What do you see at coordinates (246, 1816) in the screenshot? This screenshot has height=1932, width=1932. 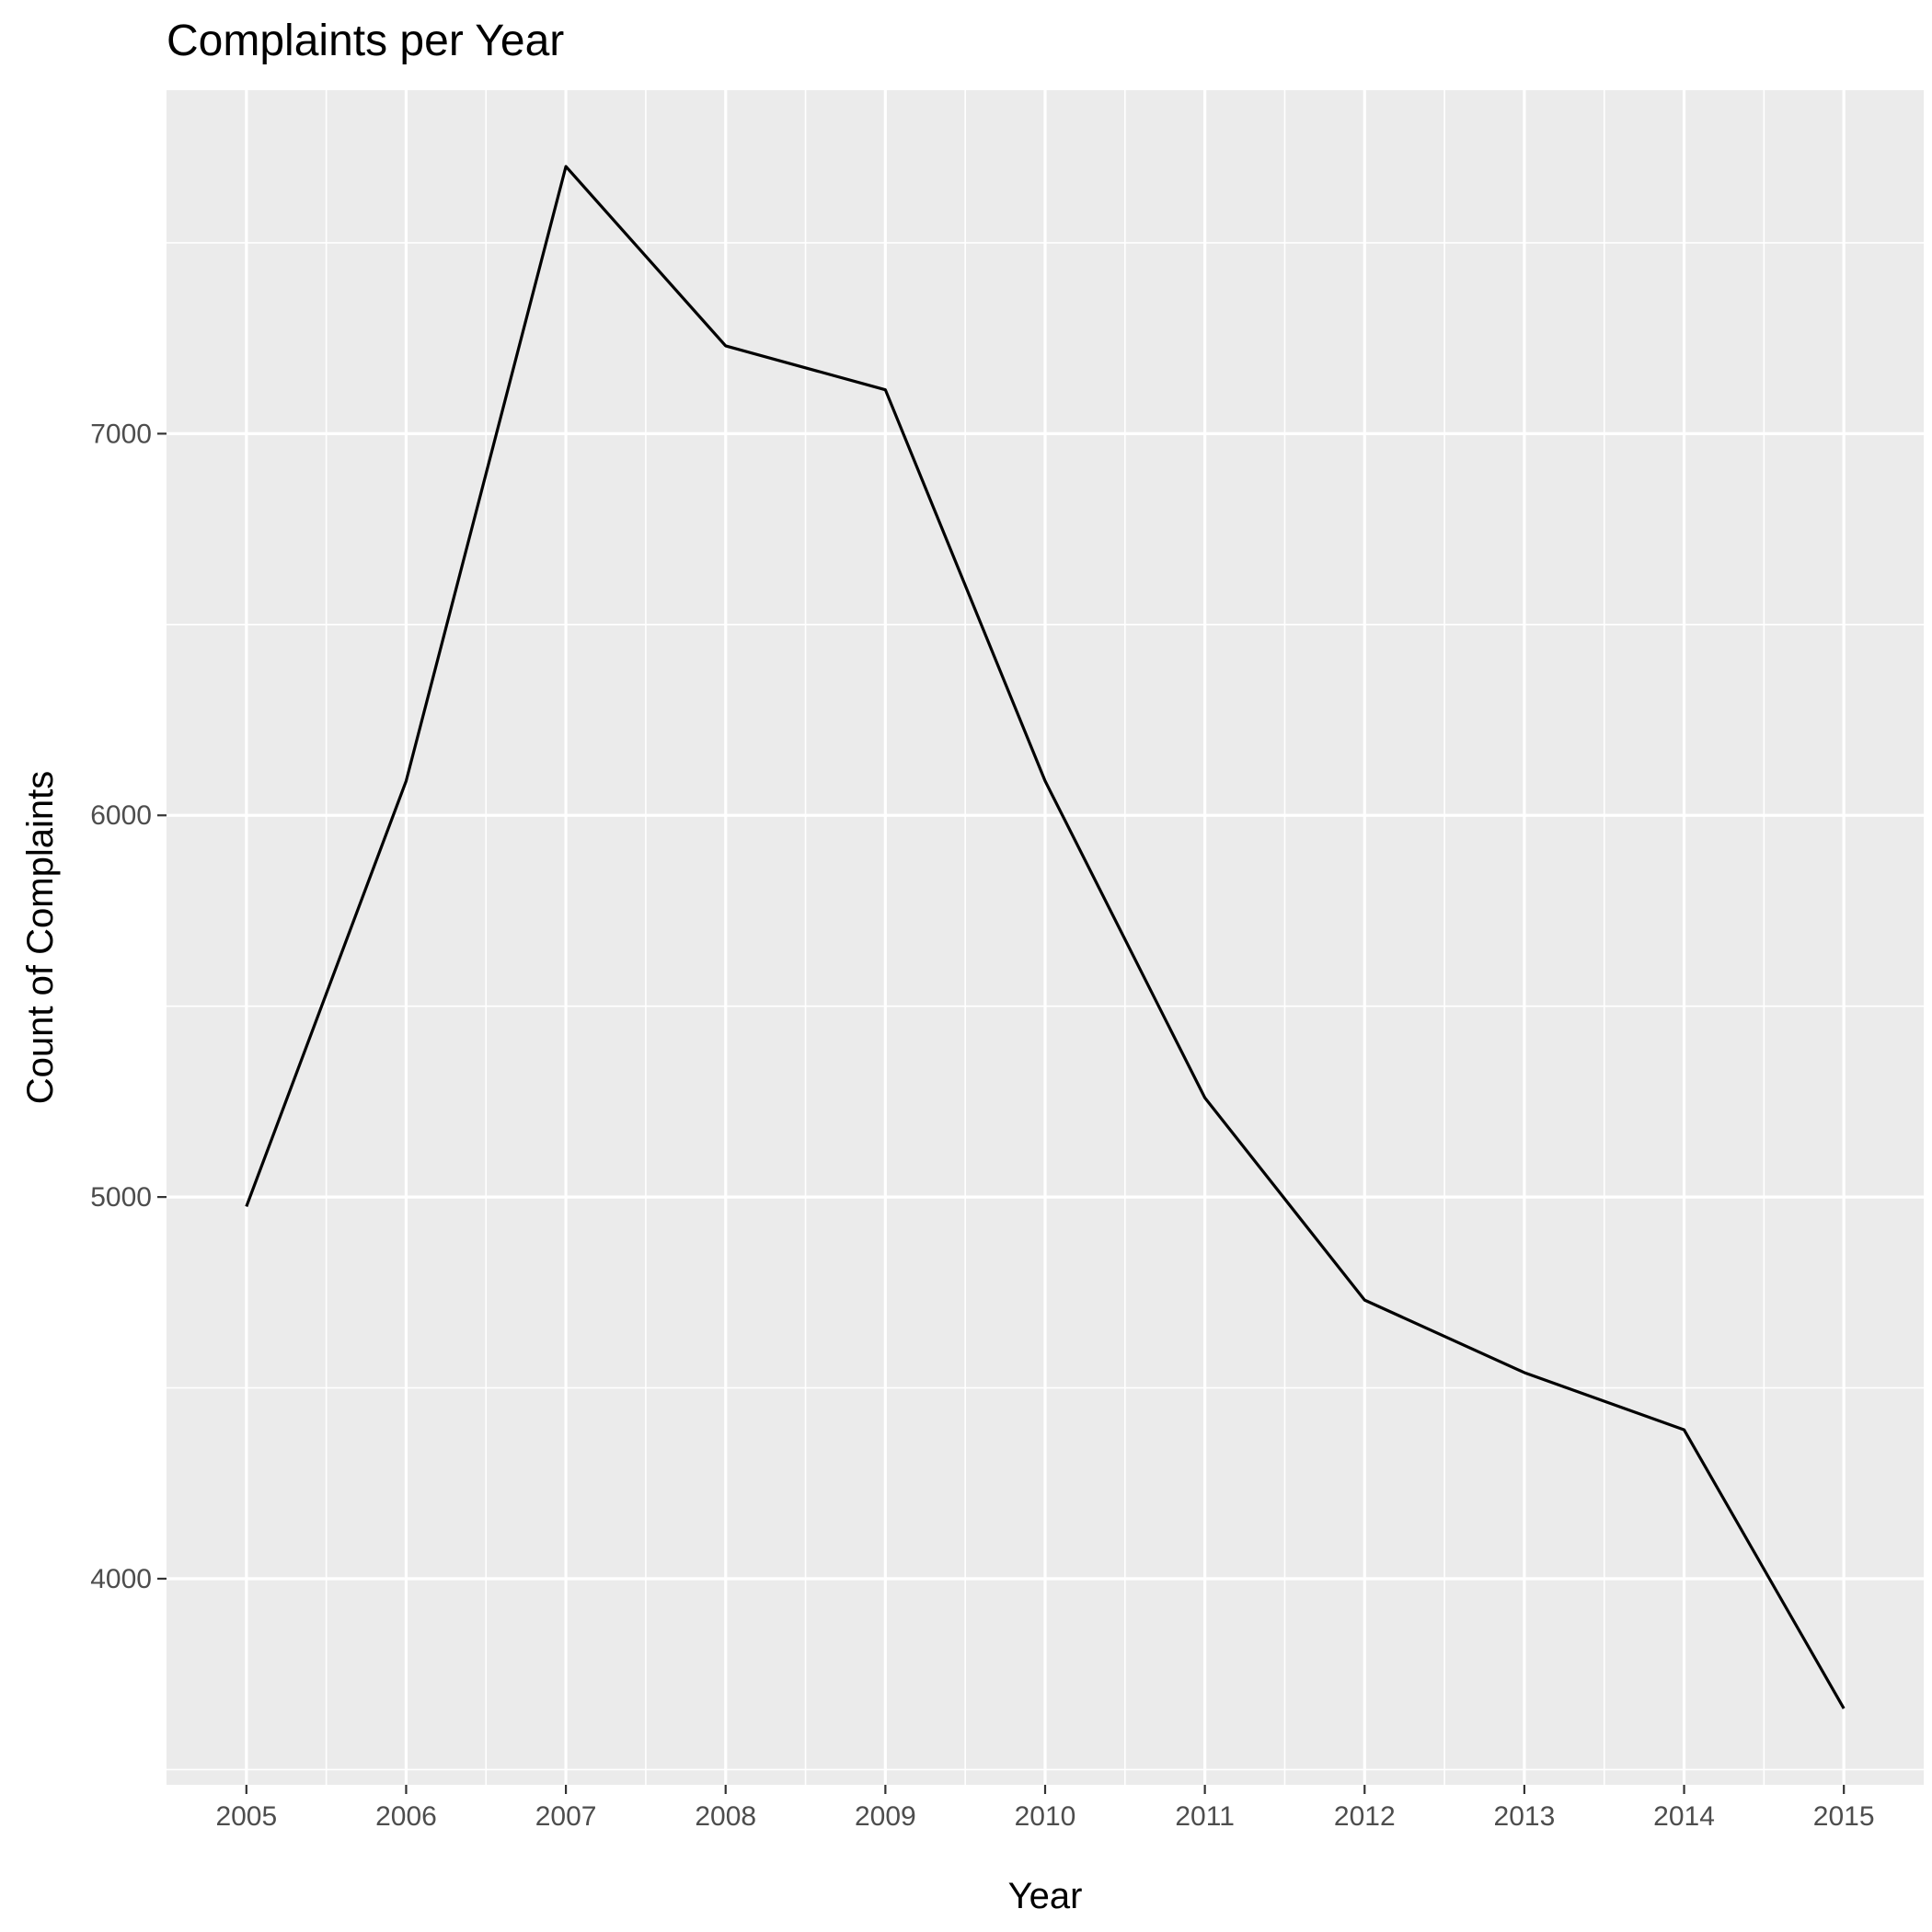 I see `x-tick-label: 2005` at bounding box center [246, 1816].